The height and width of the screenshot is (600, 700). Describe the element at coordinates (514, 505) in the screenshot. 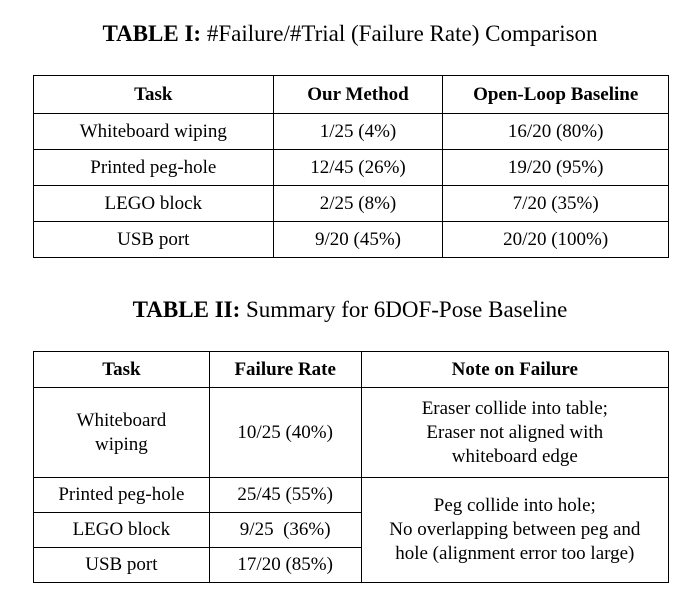

I see `note-line: Peg collide into hole;` at that location.